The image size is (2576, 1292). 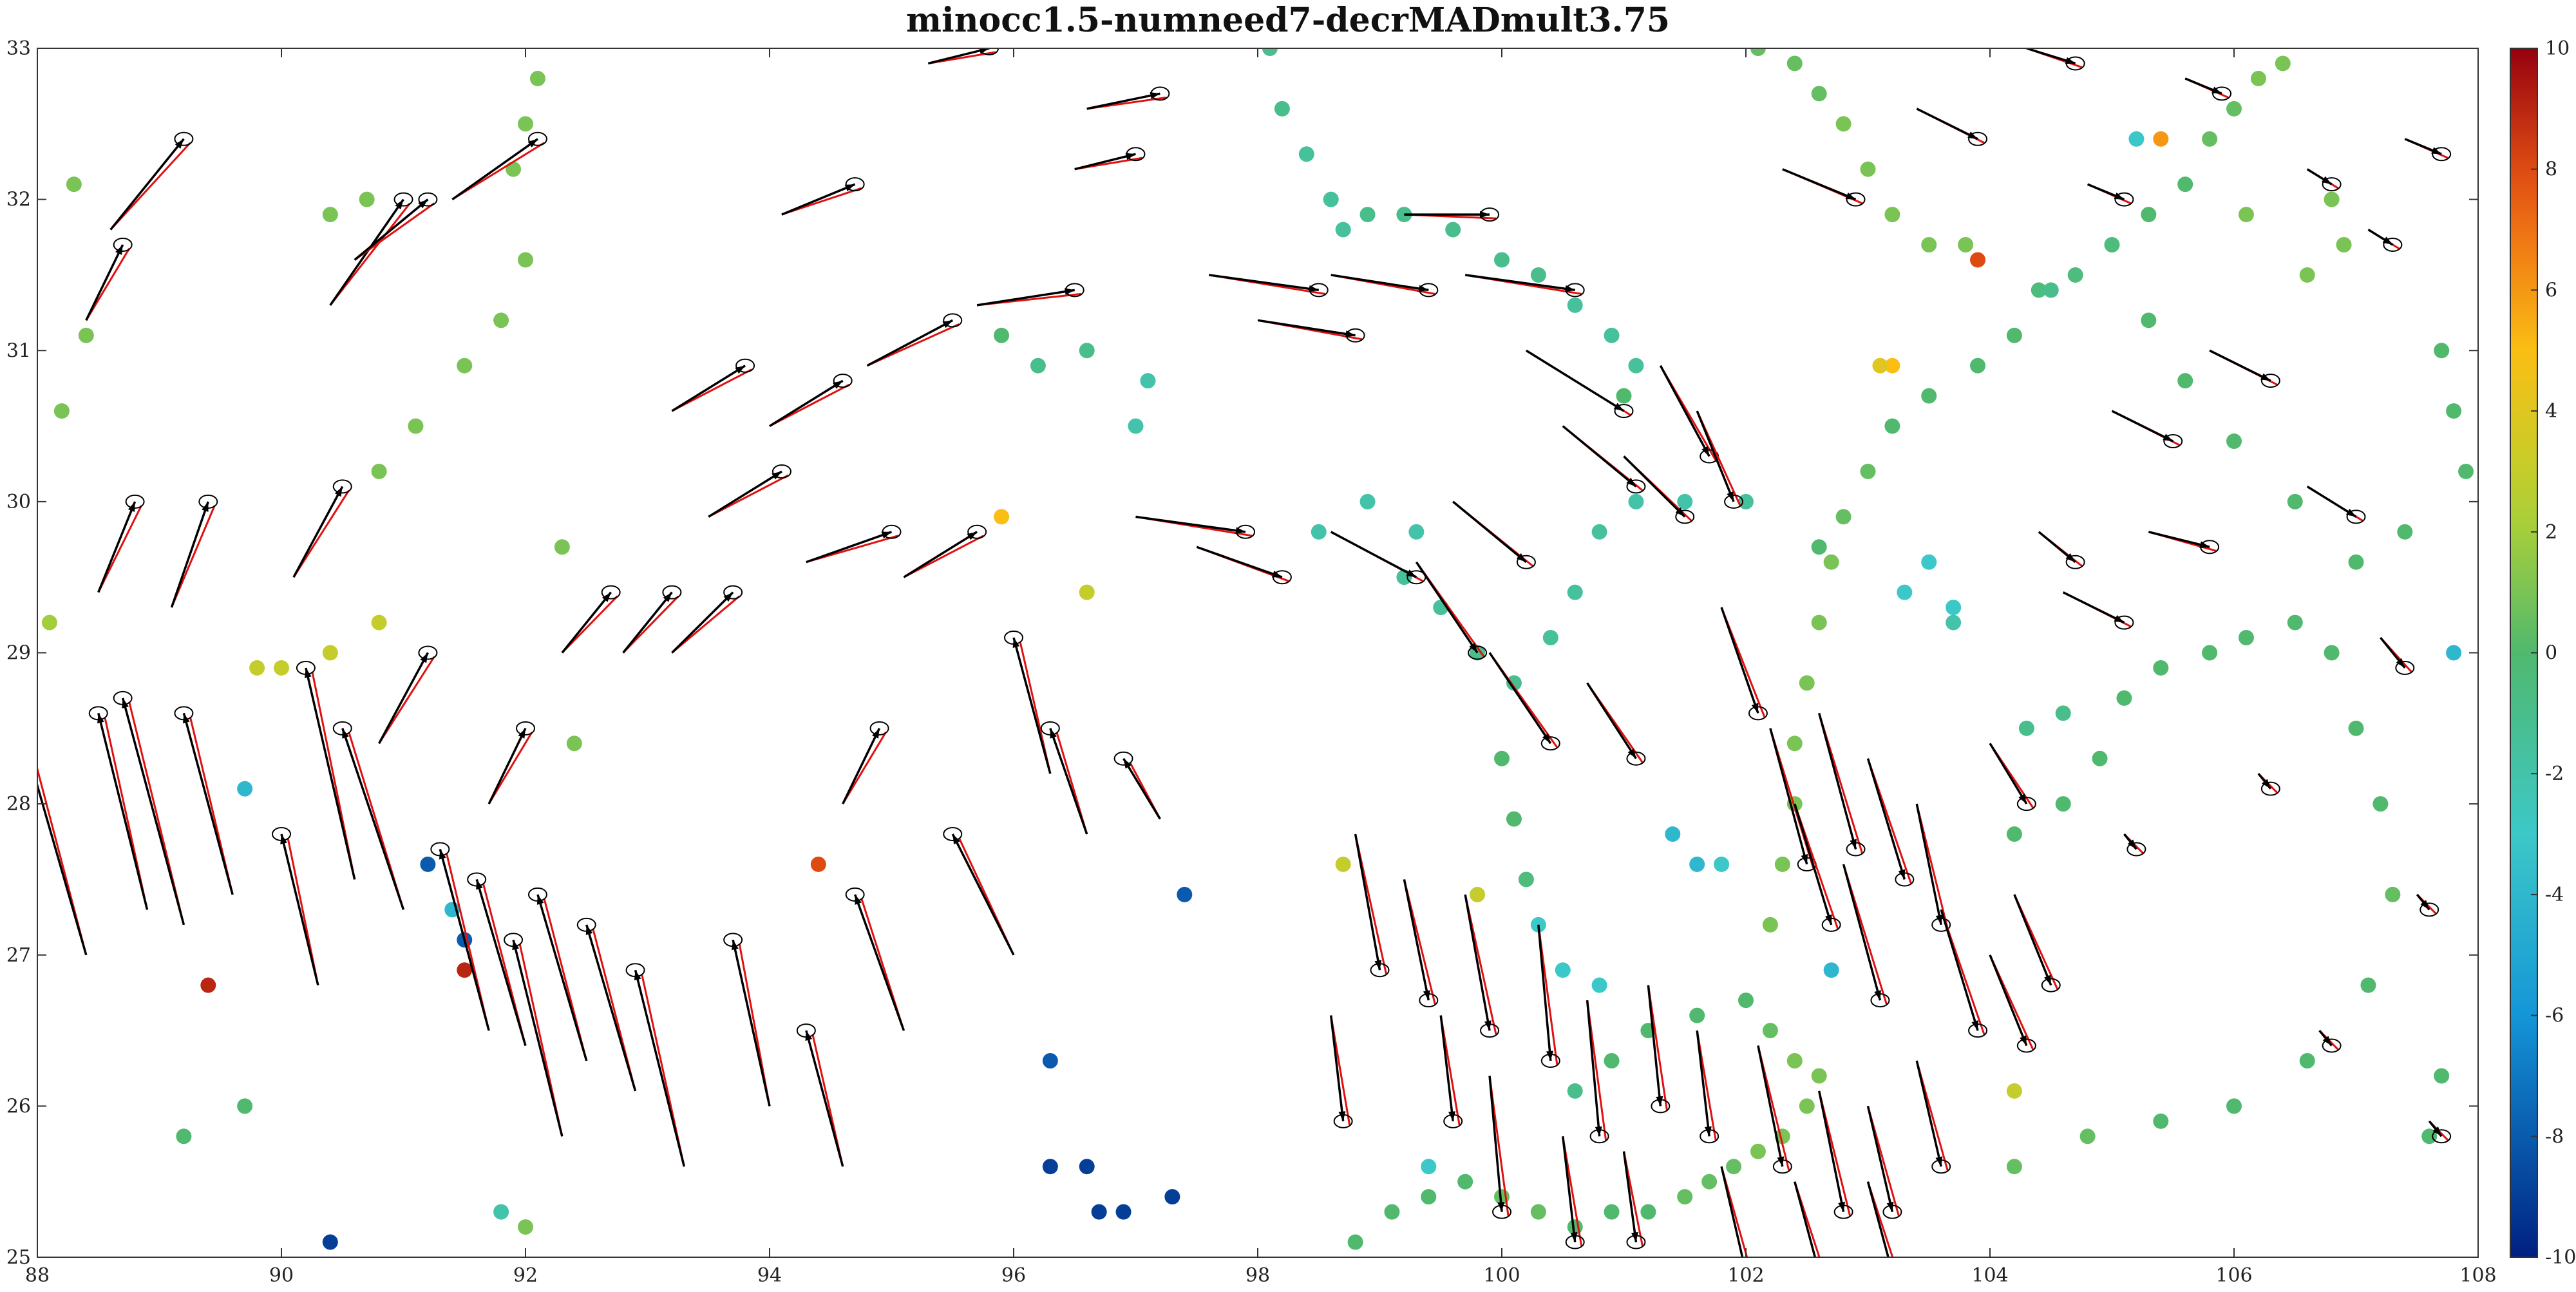 I want to click on colorbar-tick-label: 0, so click(x=2551, y=653).